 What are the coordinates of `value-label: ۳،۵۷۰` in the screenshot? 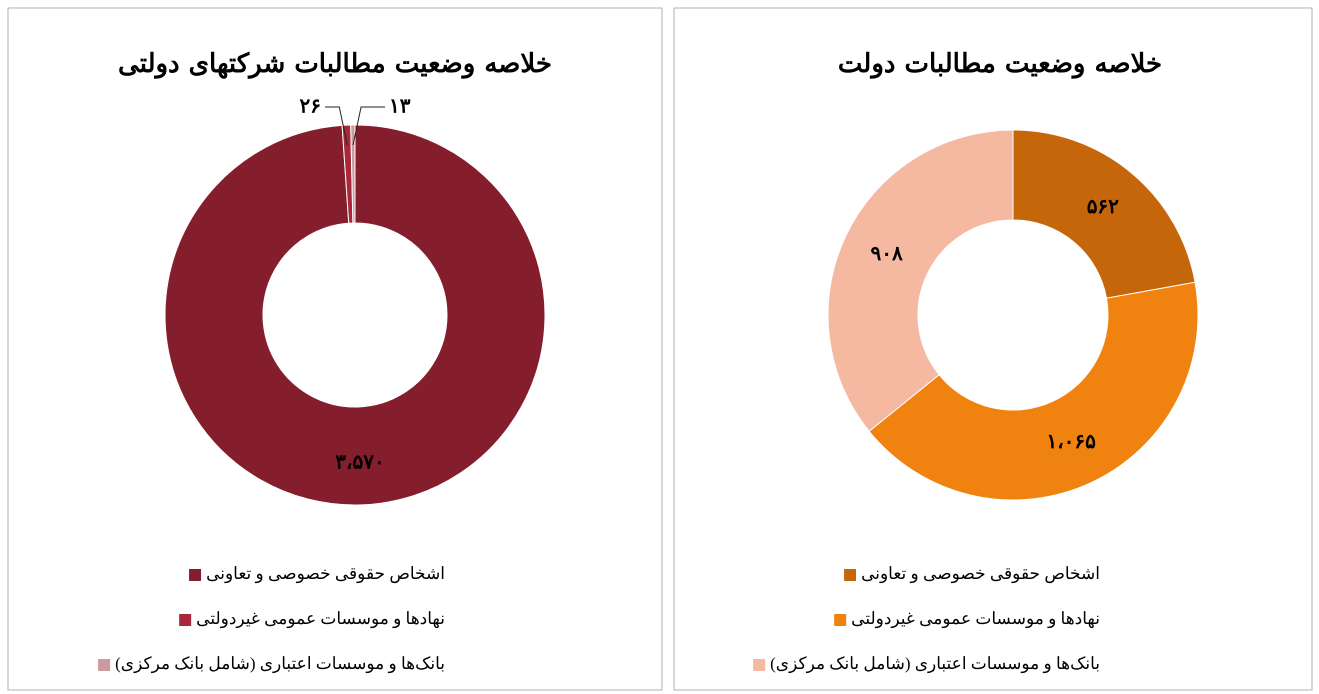 It's located at (359, 461).